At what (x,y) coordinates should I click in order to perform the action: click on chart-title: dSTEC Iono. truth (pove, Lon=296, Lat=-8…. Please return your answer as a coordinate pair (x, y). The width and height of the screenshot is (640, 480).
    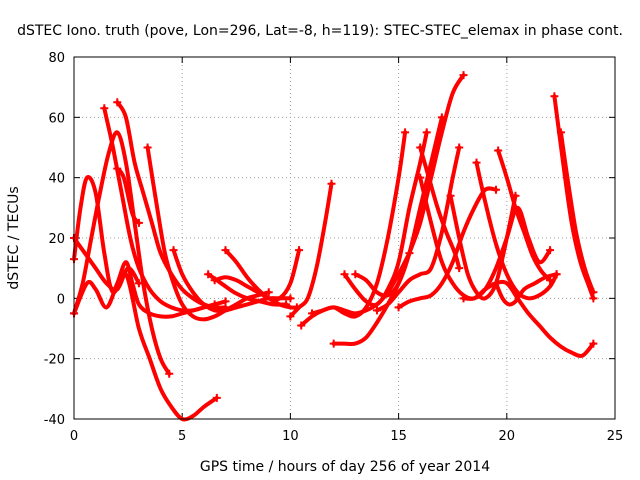
    Looking at the image, I should click on (320, 31).